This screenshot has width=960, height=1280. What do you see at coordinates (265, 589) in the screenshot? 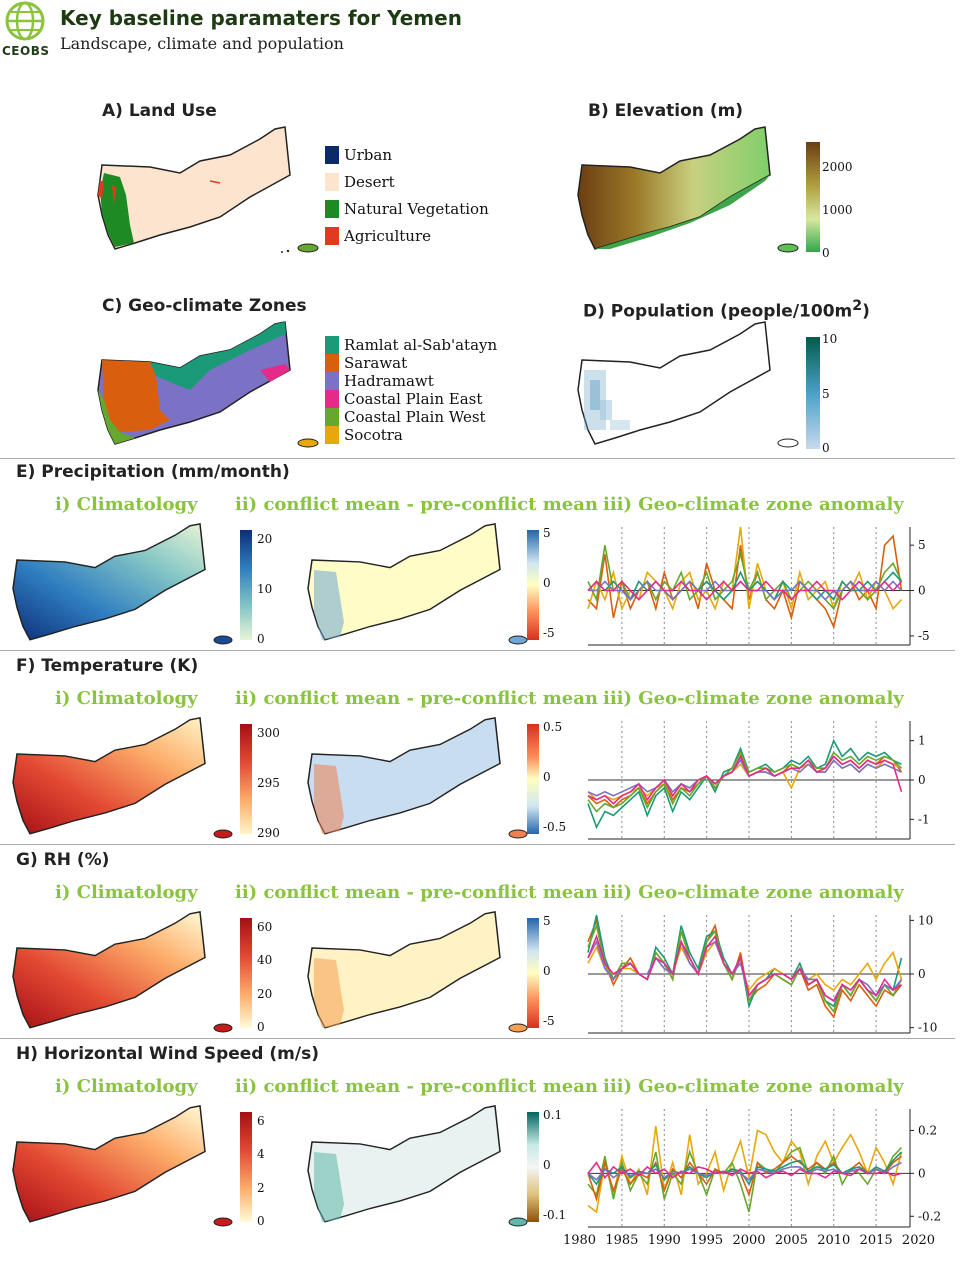
I see `climatology-tick: 10` at bounding box center [265, 589].